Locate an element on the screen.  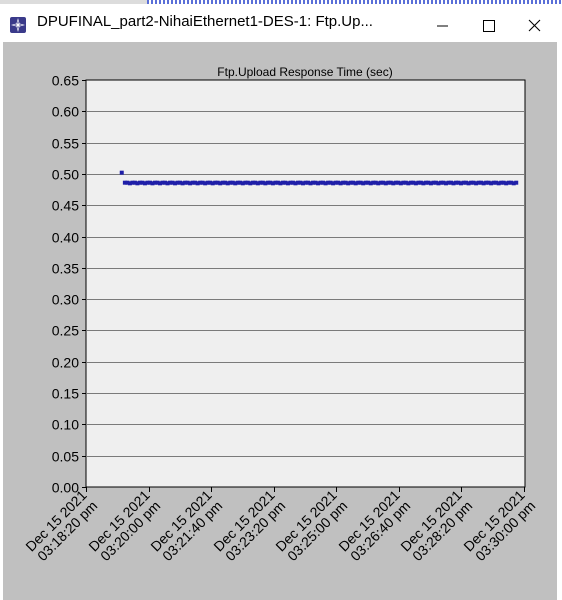
taskbar-strip-right is located at coordinates (354, 2).